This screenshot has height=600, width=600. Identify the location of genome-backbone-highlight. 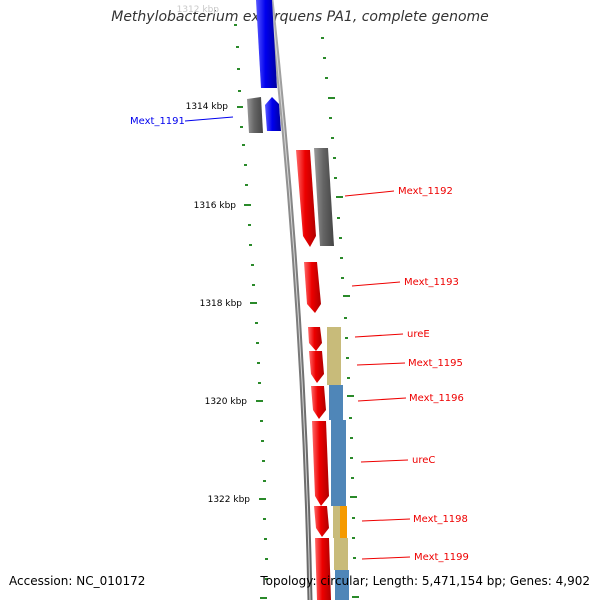
(290, 300).